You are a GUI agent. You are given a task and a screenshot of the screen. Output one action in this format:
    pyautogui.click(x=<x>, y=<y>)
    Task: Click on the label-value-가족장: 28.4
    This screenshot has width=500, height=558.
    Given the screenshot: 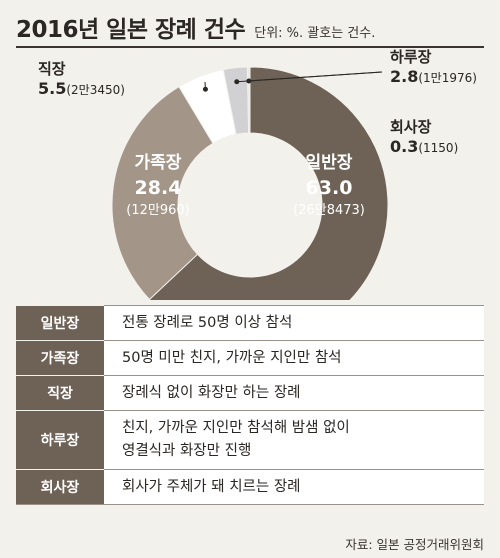 What is the action you would take?
    pyautogui.click(x=158, y=188)
    